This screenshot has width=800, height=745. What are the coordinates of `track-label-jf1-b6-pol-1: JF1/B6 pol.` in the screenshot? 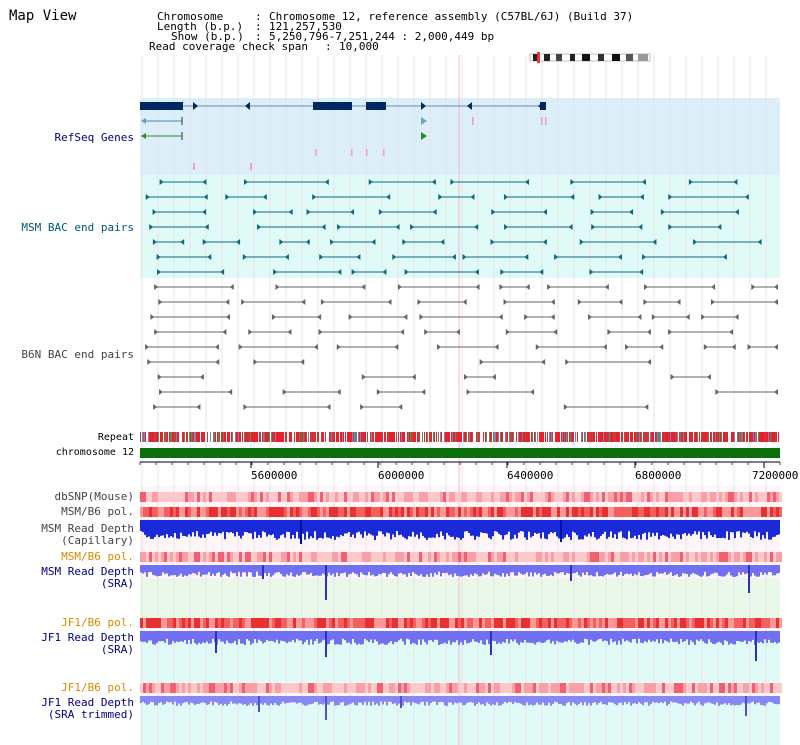 It's located at (97, 622).